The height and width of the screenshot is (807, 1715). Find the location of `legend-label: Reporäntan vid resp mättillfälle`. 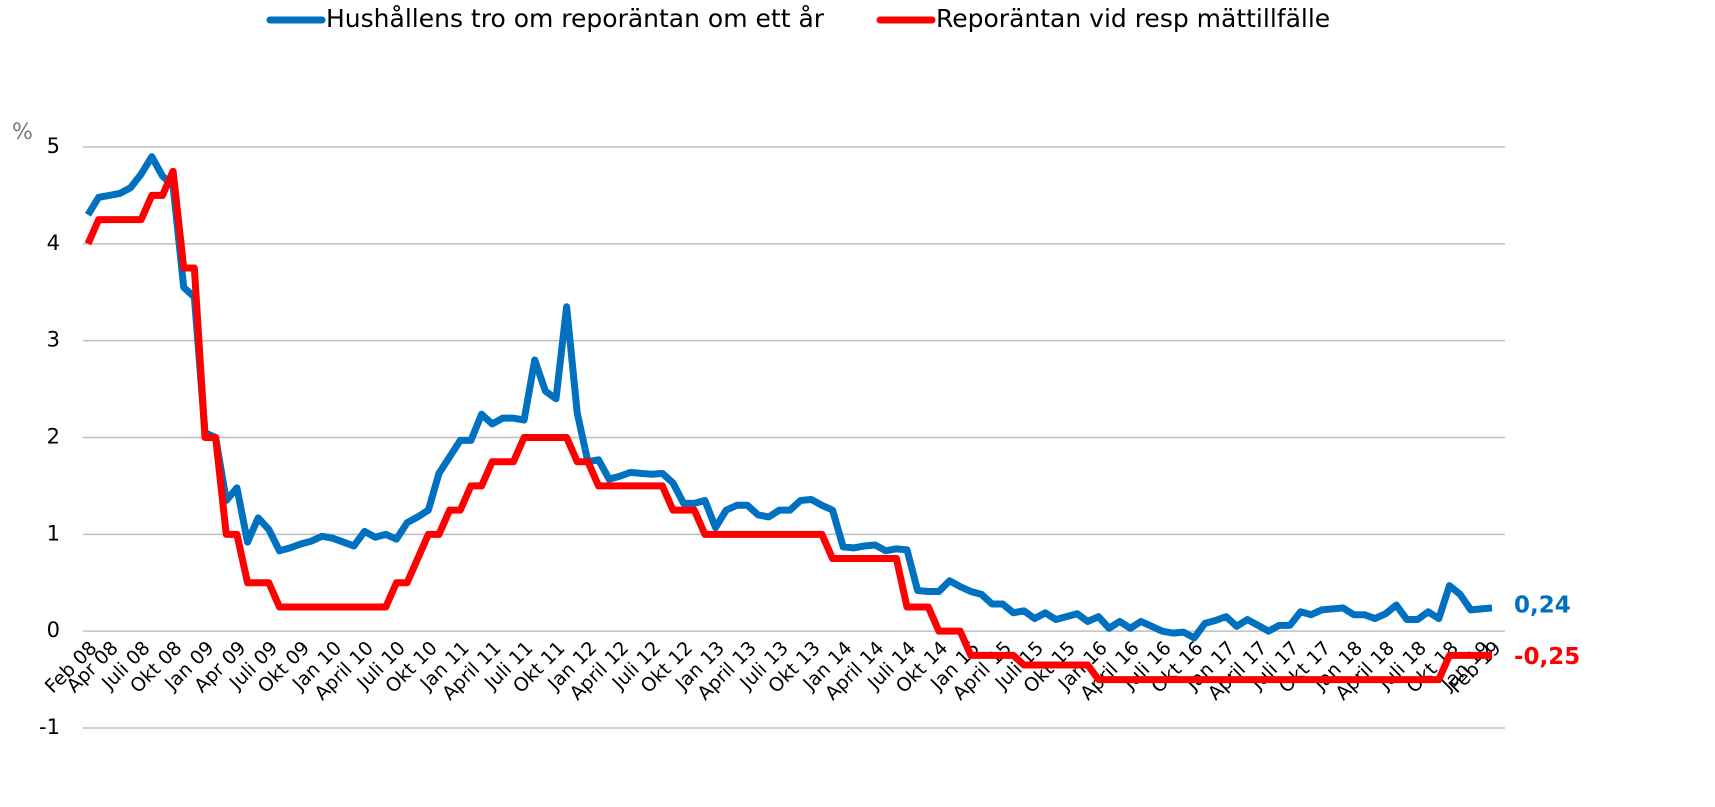

legend-label: Reporäntan vid resp mättillfälle is located at coordinates (1133, 18).